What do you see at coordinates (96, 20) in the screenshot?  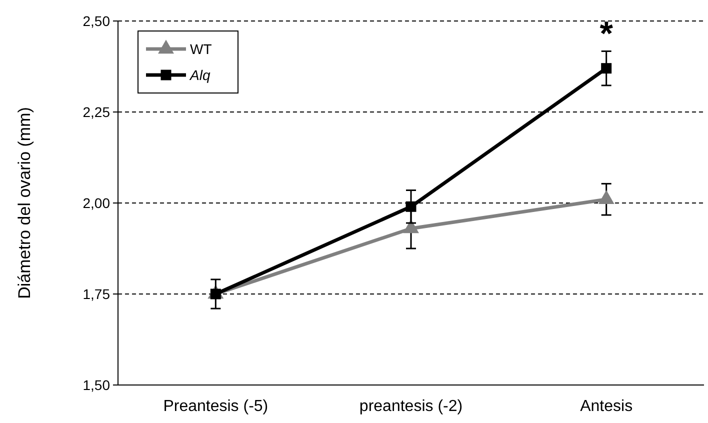 I see `y-tick-label: 2,50` at bounding box center [96, 20].